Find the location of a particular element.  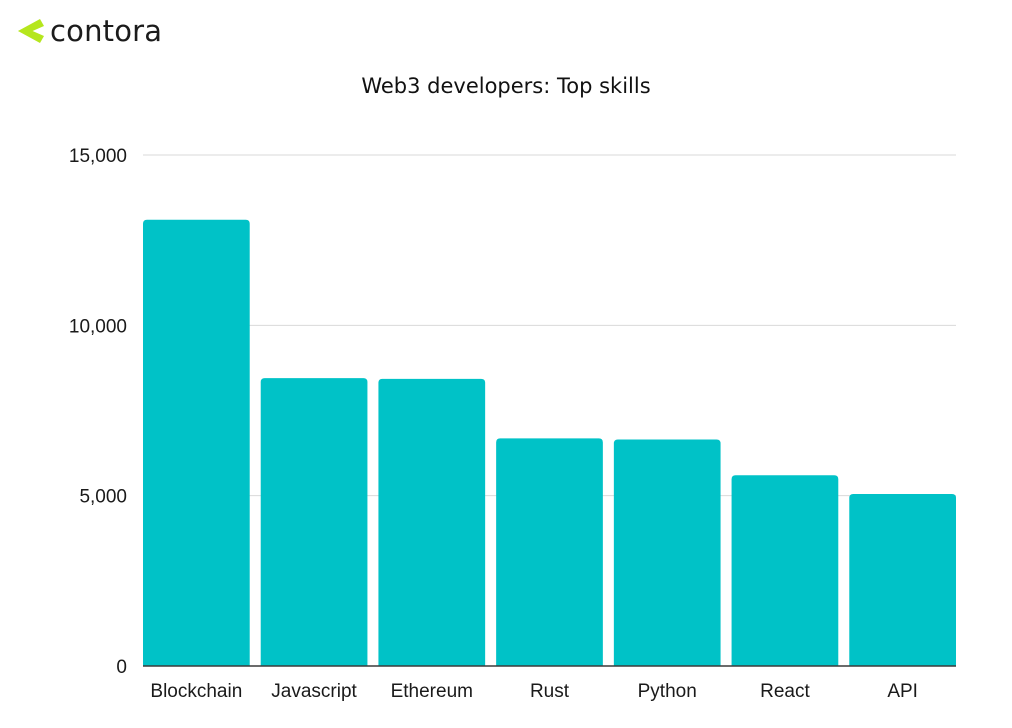

bar-api is located at coordinates (902, 579).